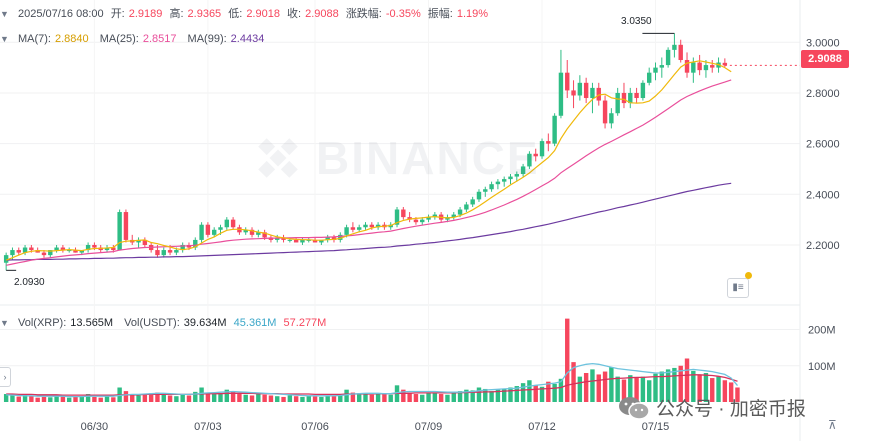 This screenshot has height=441, width=882. What do you see at coordinates (278, 158) in the screenshot?
I see `binance-logo-icon` at bounding box center [278, 158].